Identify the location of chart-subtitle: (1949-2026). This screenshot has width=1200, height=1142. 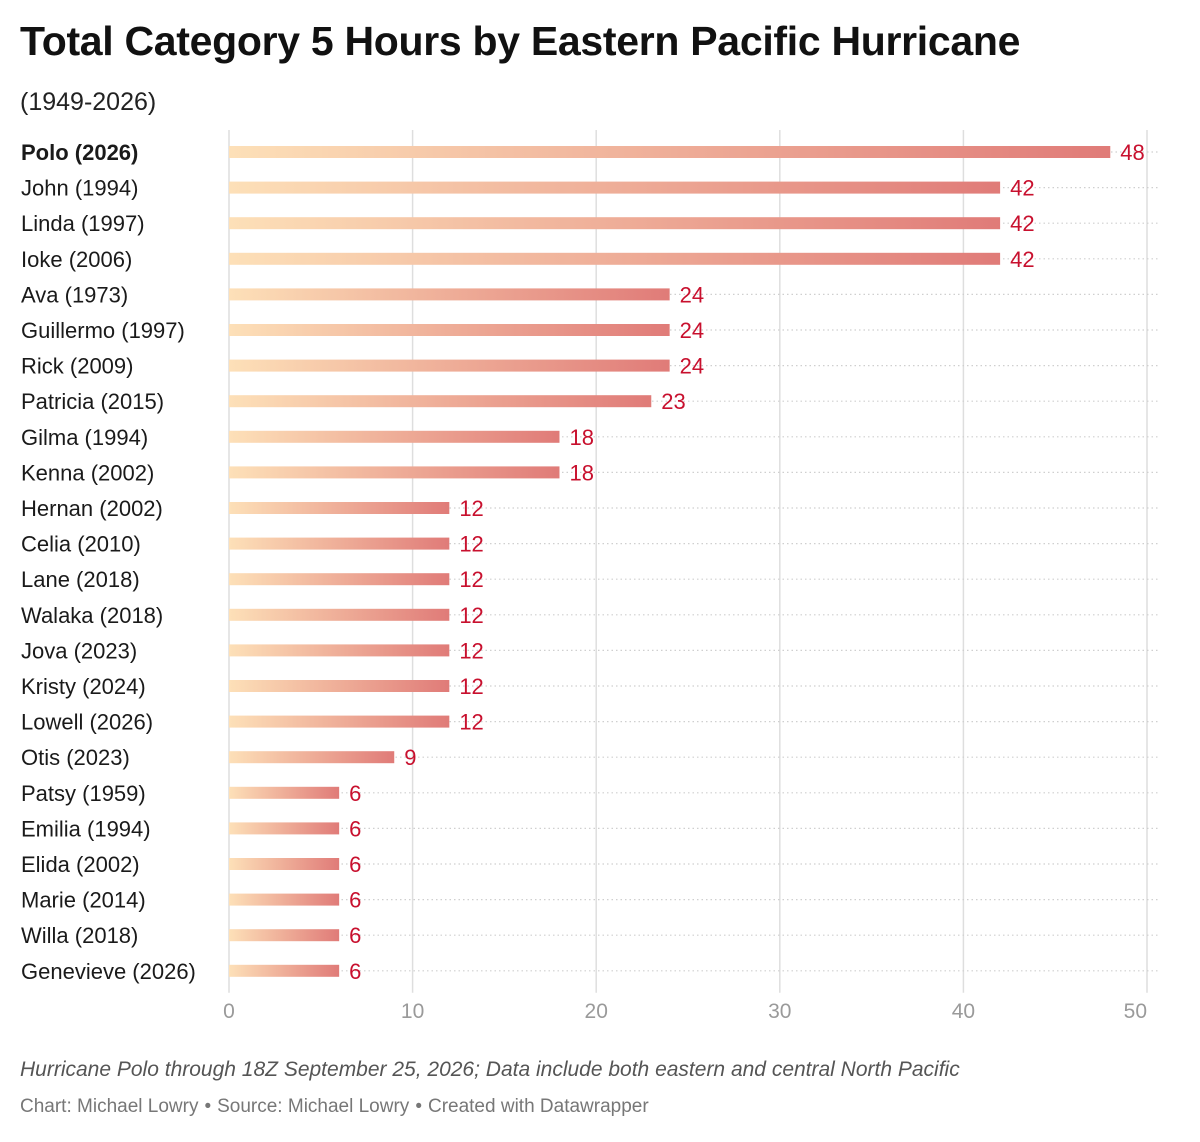
(88, 102).